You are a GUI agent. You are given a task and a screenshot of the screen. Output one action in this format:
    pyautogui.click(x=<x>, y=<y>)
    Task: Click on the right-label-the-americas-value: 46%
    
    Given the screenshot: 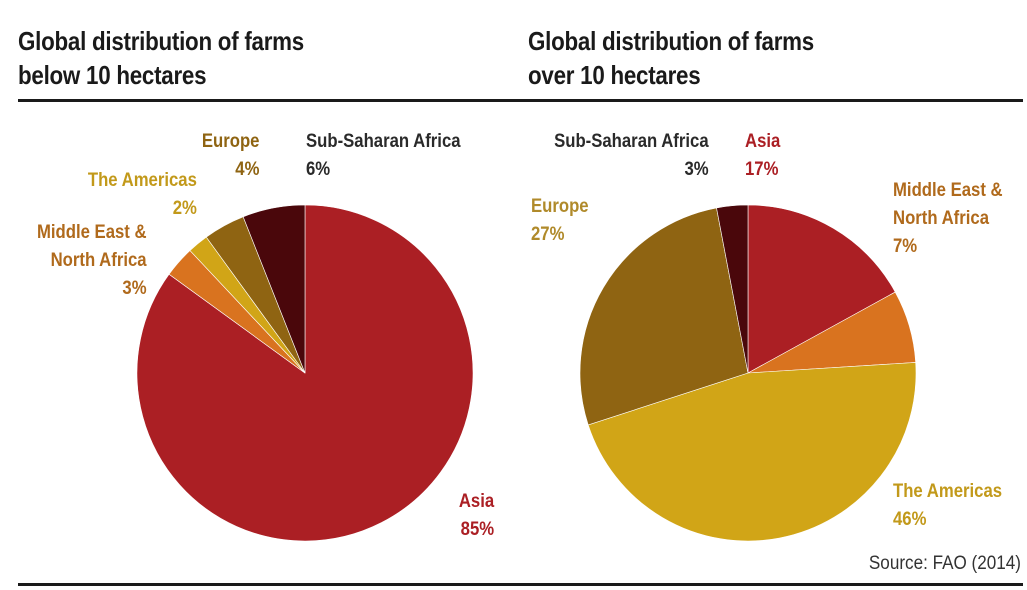 What is the action you would take?
    pyautogui.click(x=910, y=519)
    